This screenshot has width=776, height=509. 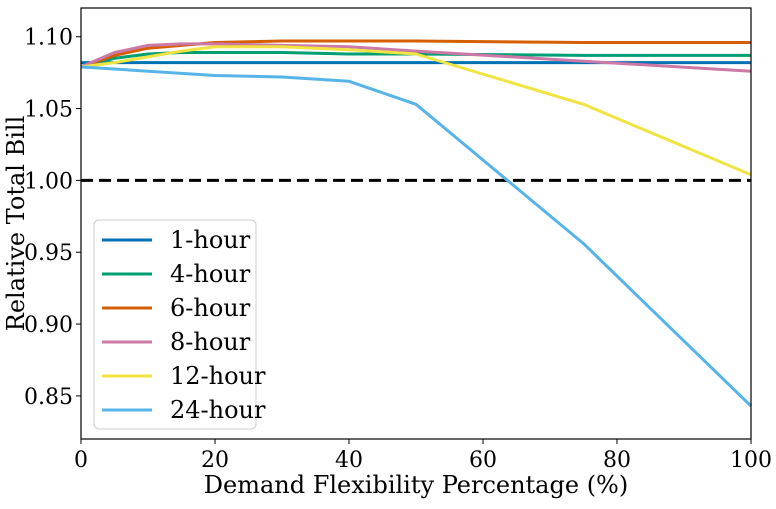 What do you see at coordinates (617, 460) in the screenshot?
I see `x-tick-label: 80` at bounding box center [617, 460].